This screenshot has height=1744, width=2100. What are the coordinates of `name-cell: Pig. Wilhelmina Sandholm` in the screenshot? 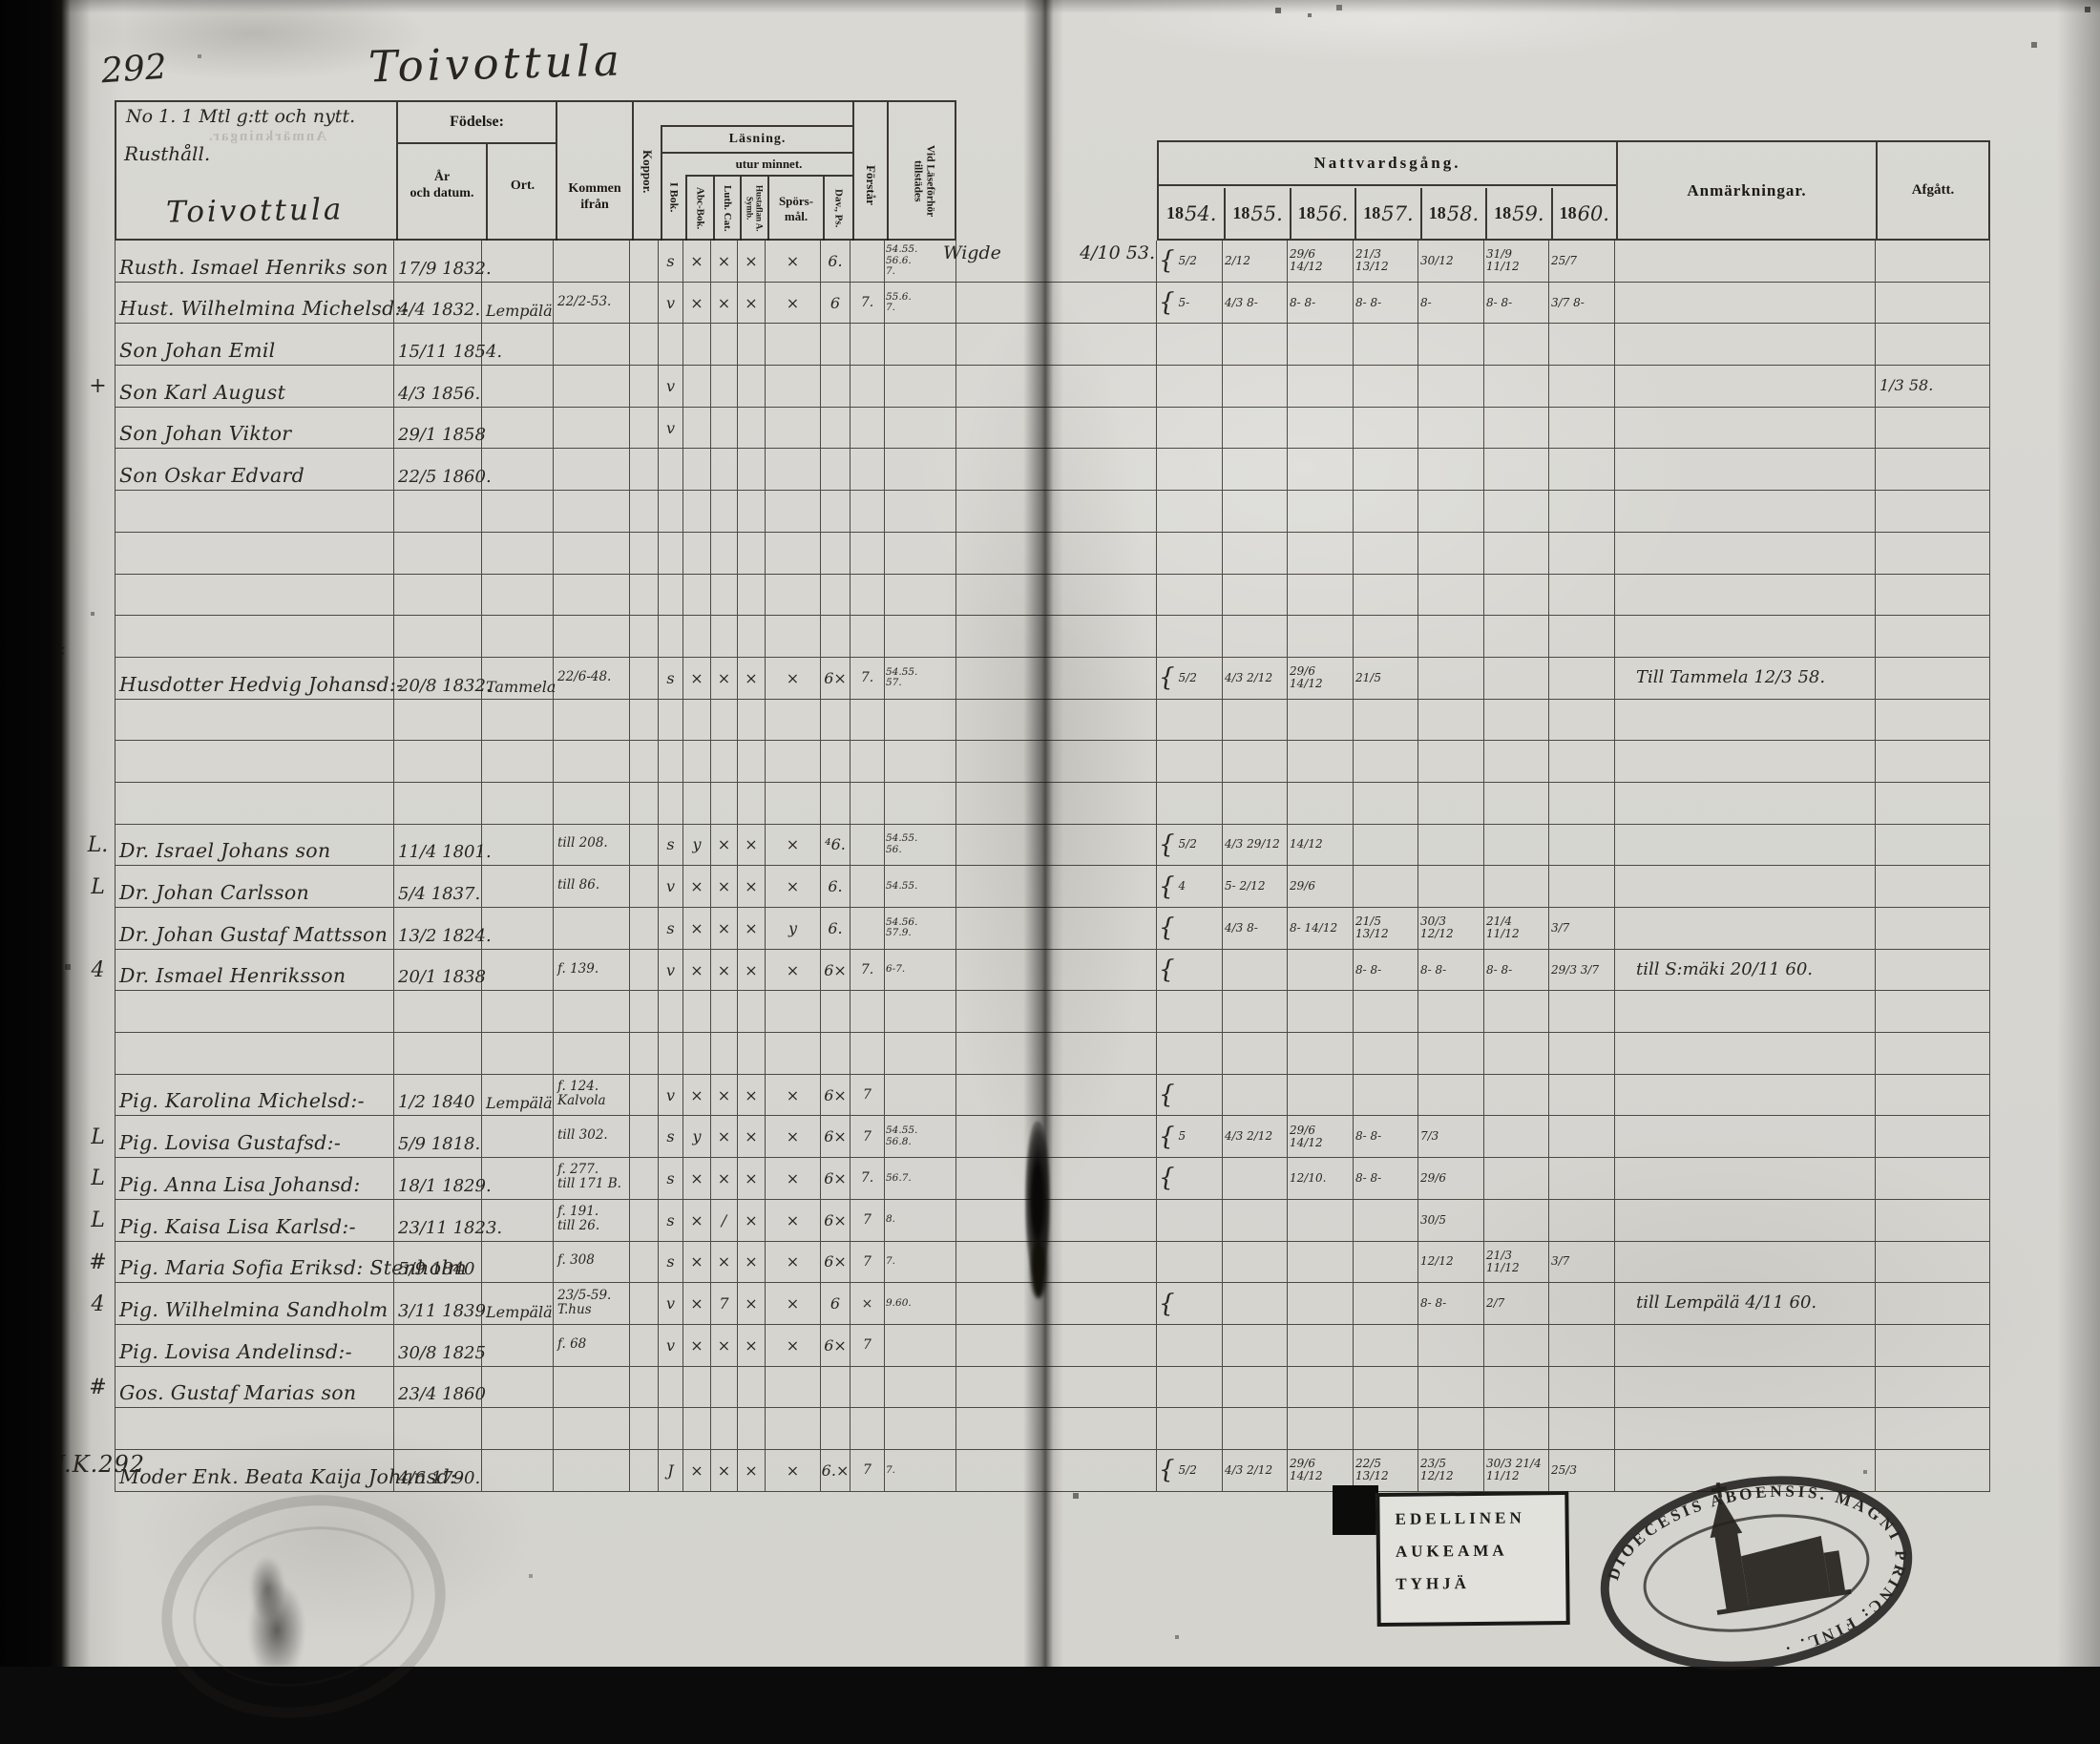 It's located at (255, 1304).